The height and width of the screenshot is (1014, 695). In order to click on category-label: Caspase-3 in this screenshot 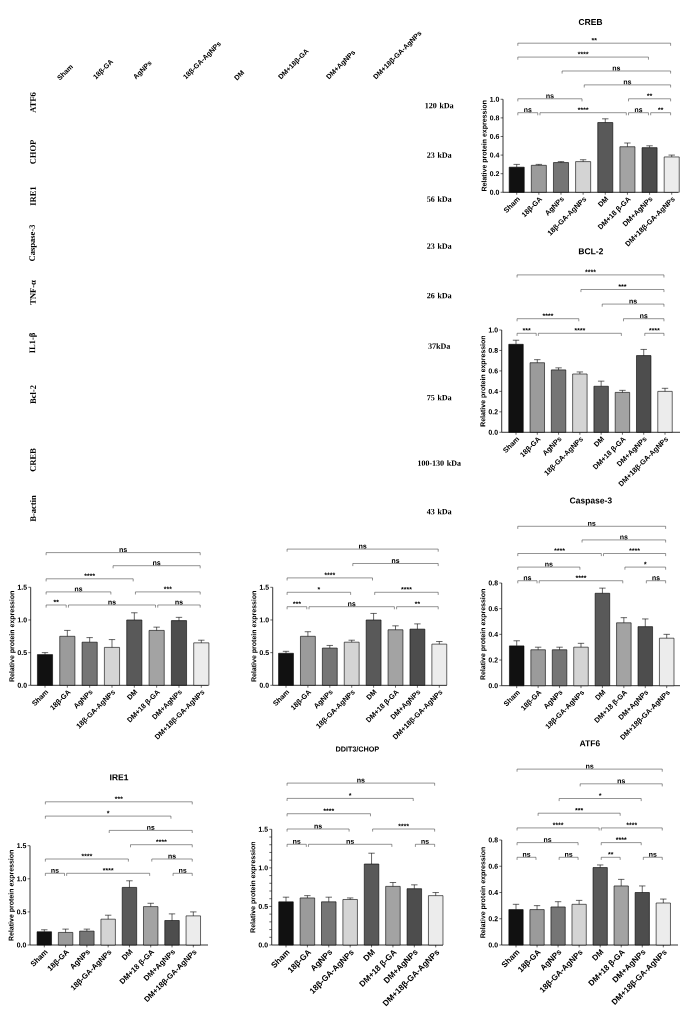, I will do `click(33, 242)`.